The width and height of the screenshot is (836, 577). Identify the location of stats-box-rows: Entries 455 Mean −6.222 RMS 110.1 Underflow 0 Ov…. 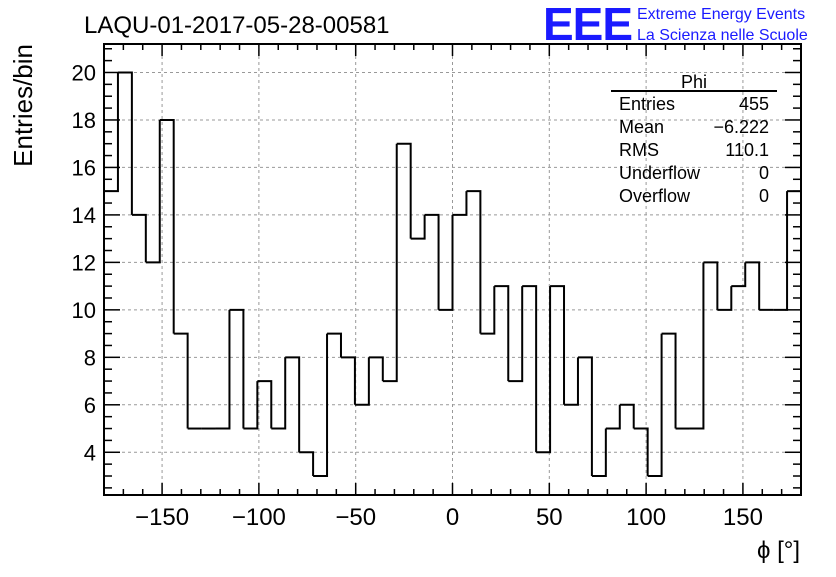
(694, 150).